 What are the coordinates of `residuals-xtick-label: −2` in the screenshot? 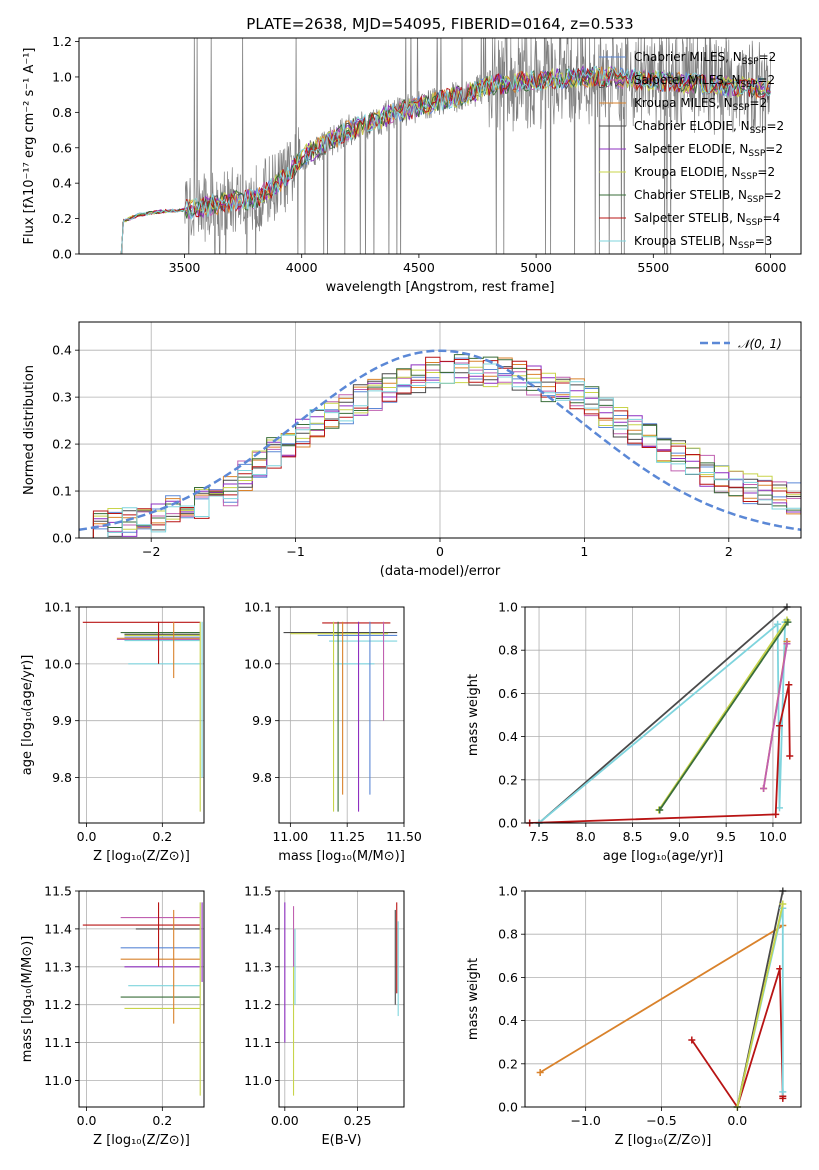 It's located at (151, 551).